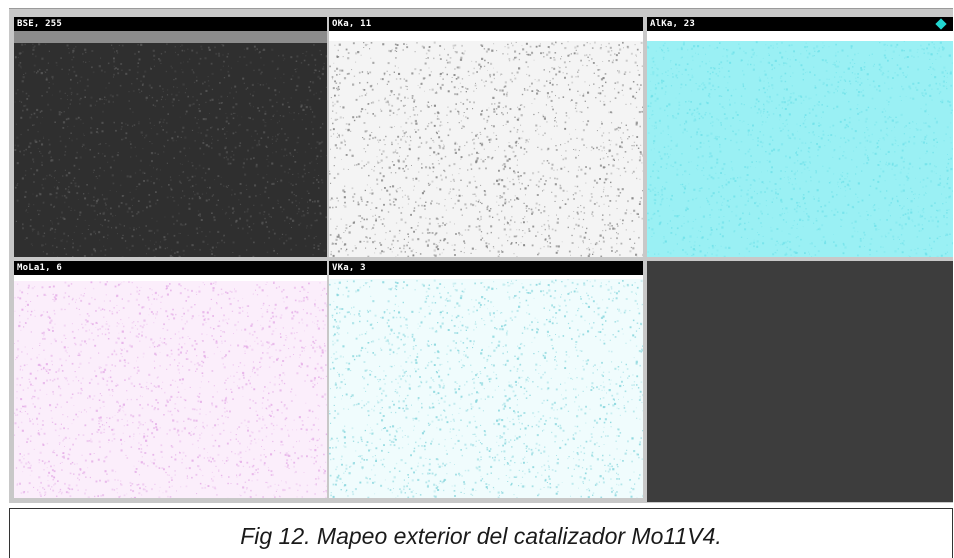 The height and width of the screenshot is (558, 954). Describe the element at coordinates (486, 137) in the screenshot. I see `oxygen-map-panel: OKa, 11` at that location.